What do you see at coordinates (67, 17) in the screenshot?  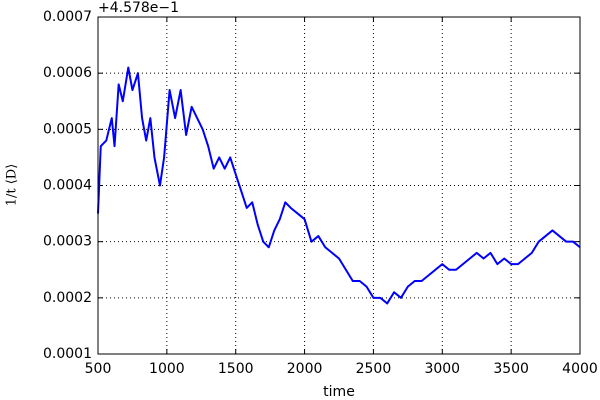 I see `y-tick-label: 0.0007` at bounding box center [67, 17].